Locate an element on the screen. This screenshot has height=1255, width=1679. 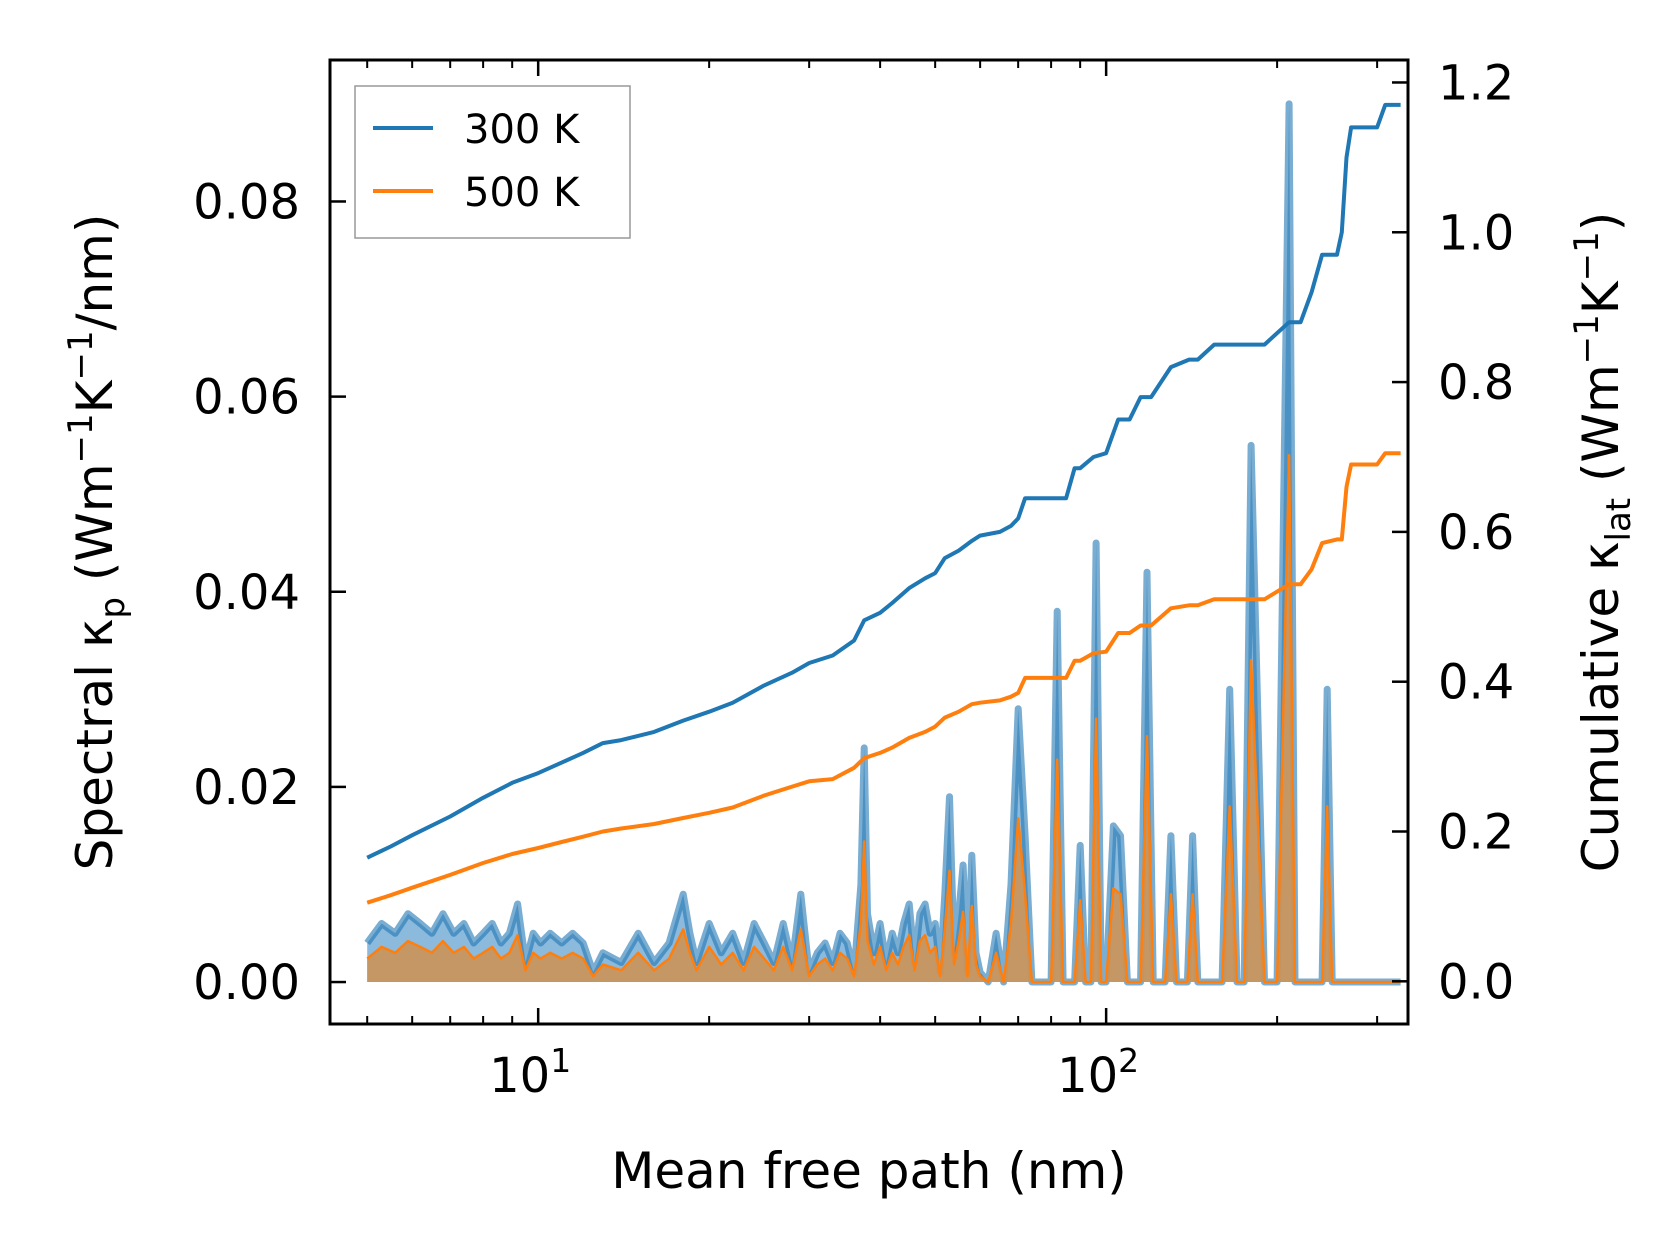
x-tick-label: 10² is located at coordinates (1098, 1072).